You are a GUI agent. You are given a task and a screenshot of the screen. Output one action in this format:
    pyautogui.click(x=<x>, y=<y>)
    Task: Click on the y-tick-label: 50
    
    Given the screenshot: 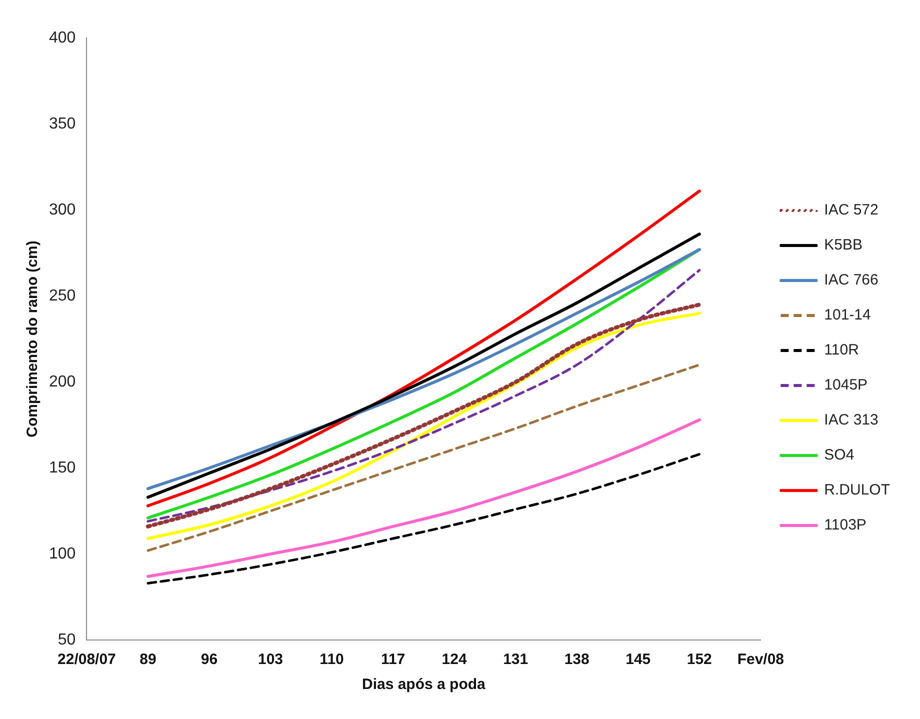 What is the action you would take?
    pyautogui.click(x=67, y=639)
    